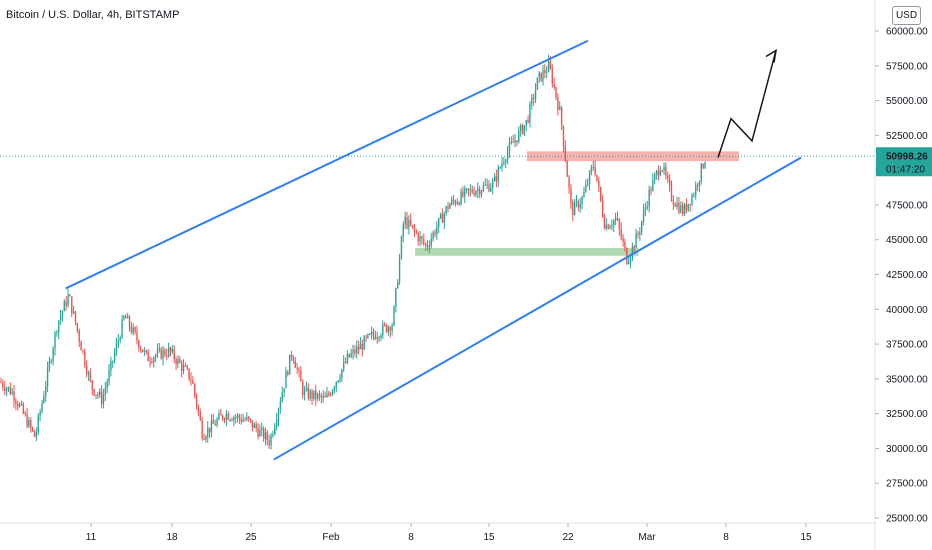  I want to click on time-tick-label: 11, so click(91, 537).